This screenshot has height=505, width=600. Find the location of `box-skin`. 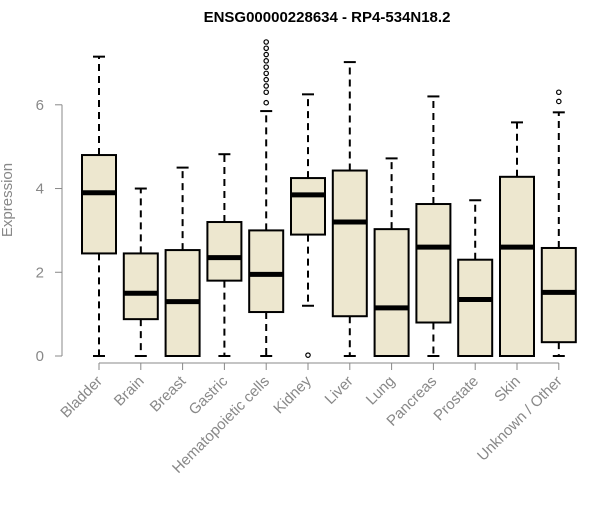

box-skin is located at coordinates (517, 239).